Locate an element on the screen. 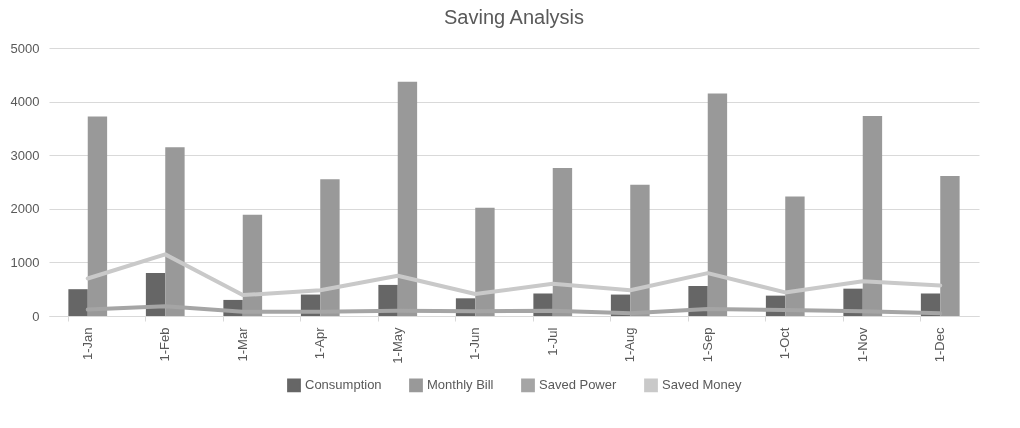  x-tick-label: 1-Jan is located at coordinates (87, 344).